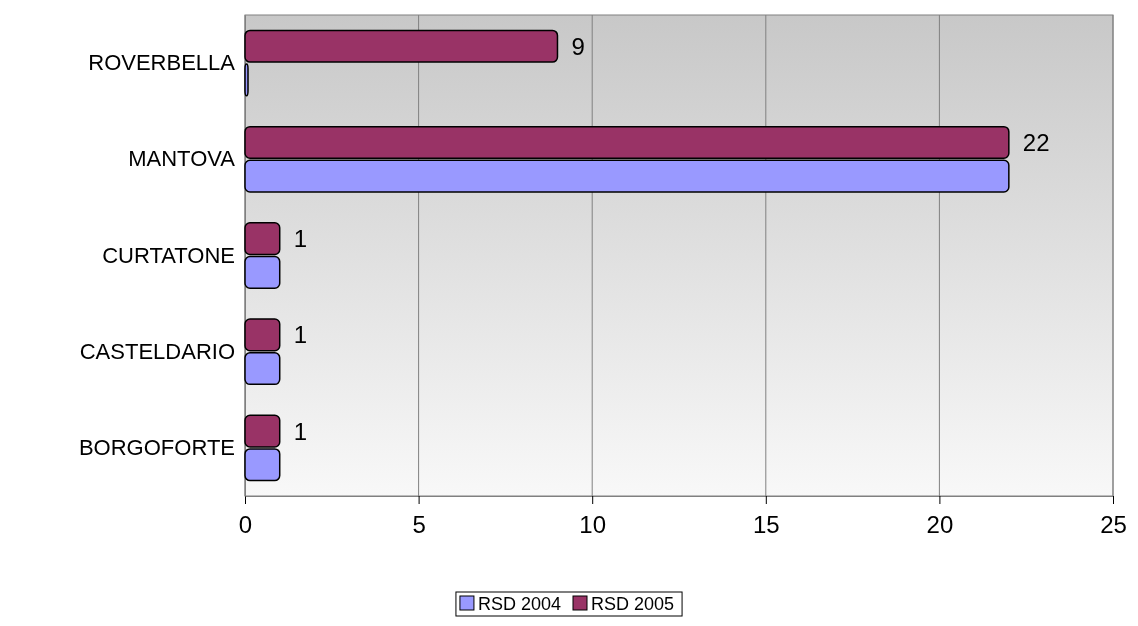 The height and width of the screenshot is (626, 1138). I want to click on x-tick-label: 15, so click(766, 525).